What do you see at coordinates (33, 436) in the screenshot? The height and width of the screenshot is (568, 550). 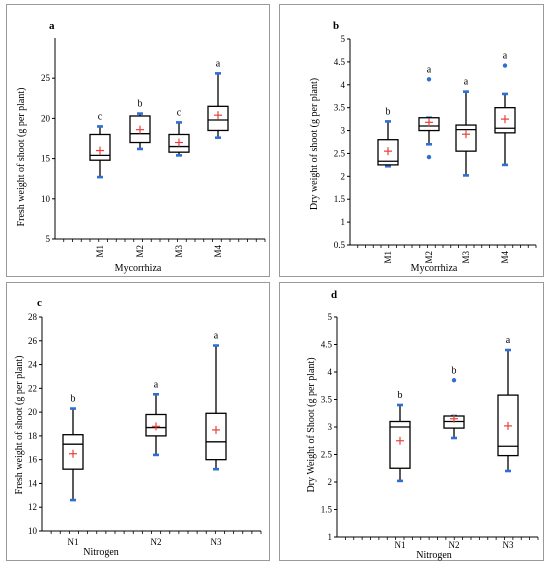 I see `y-tick-label: 18` at bounding box center [33, 436].